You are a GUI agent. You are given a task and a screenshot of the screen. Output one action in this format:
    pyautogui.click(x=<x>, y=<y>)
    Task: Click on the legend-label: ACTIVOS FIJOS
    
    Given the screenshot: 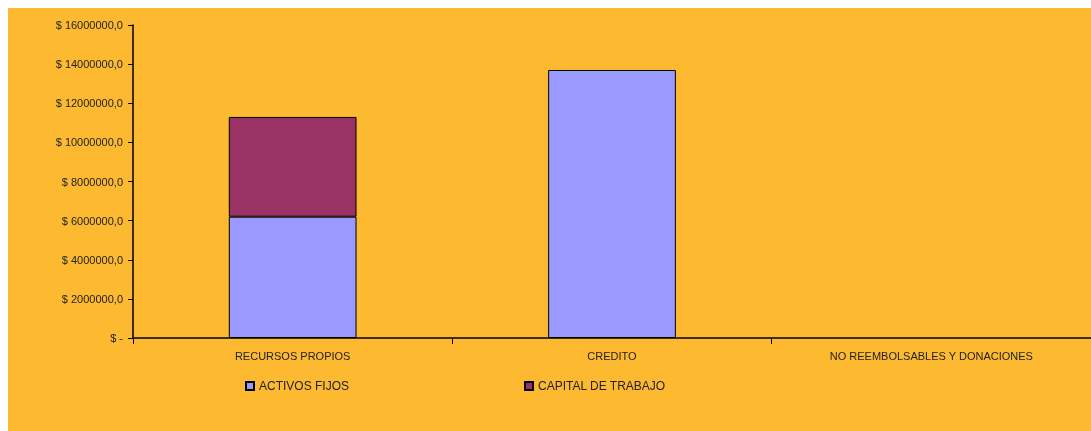 What is the action you would take?
    pyautogui.click(x=304, y=386)
    